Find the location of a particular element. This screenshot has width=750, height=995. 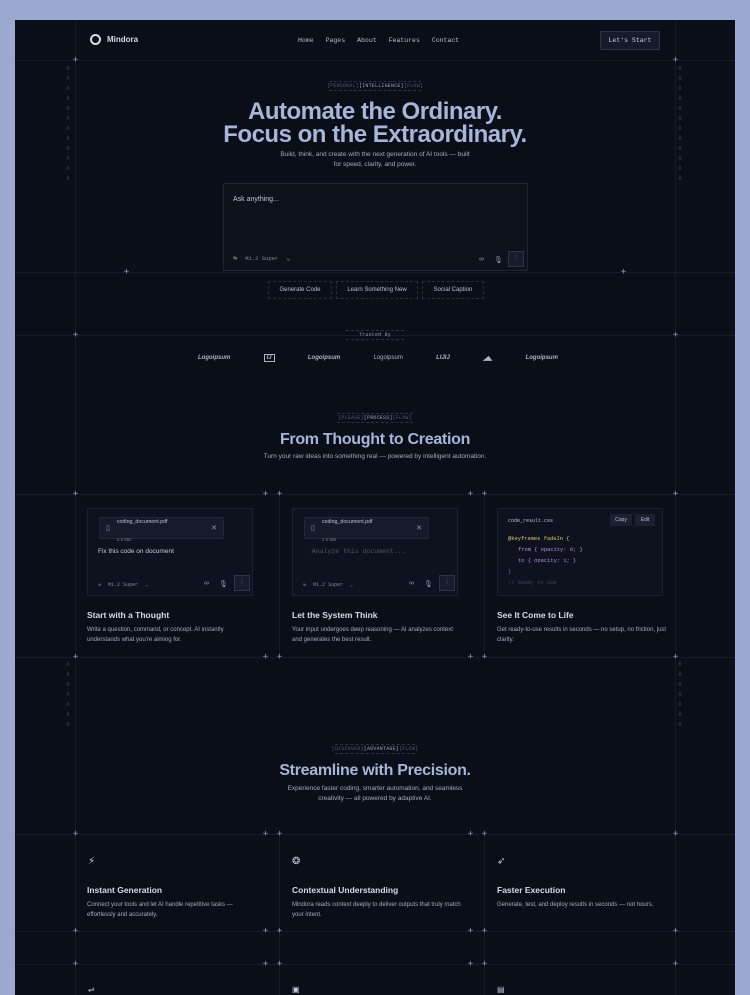

nav-contact: Contact is located at coordinates (445, 40).